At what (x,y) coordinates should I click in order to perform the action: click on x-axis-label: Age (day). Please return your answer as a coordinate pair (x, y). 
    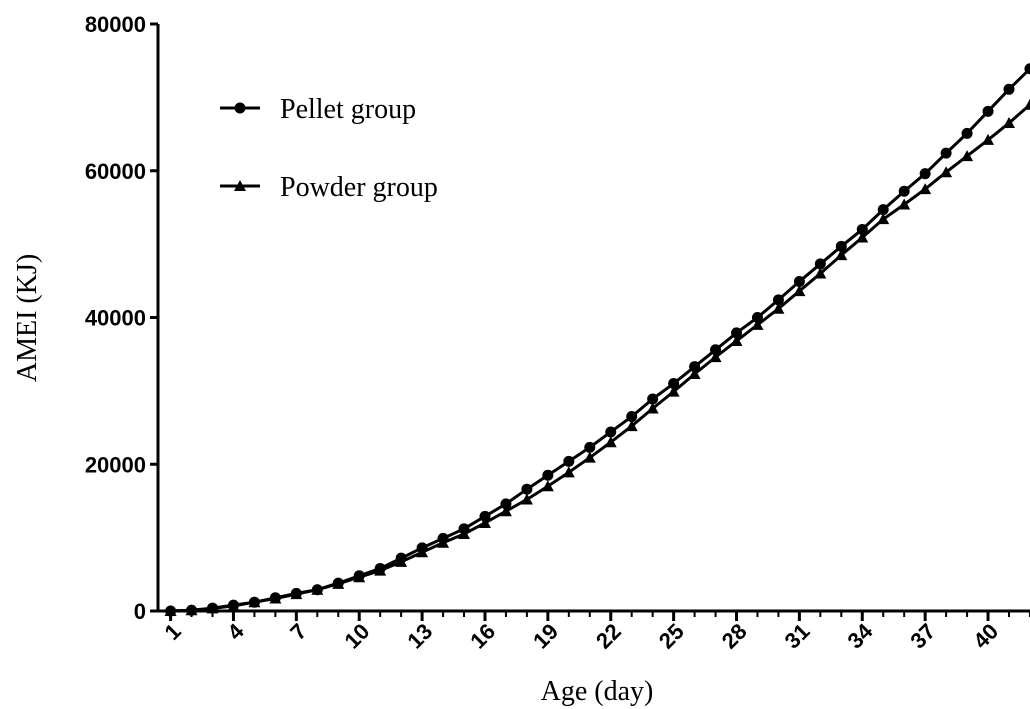
    Looking at the image, I should click on (597, 691).